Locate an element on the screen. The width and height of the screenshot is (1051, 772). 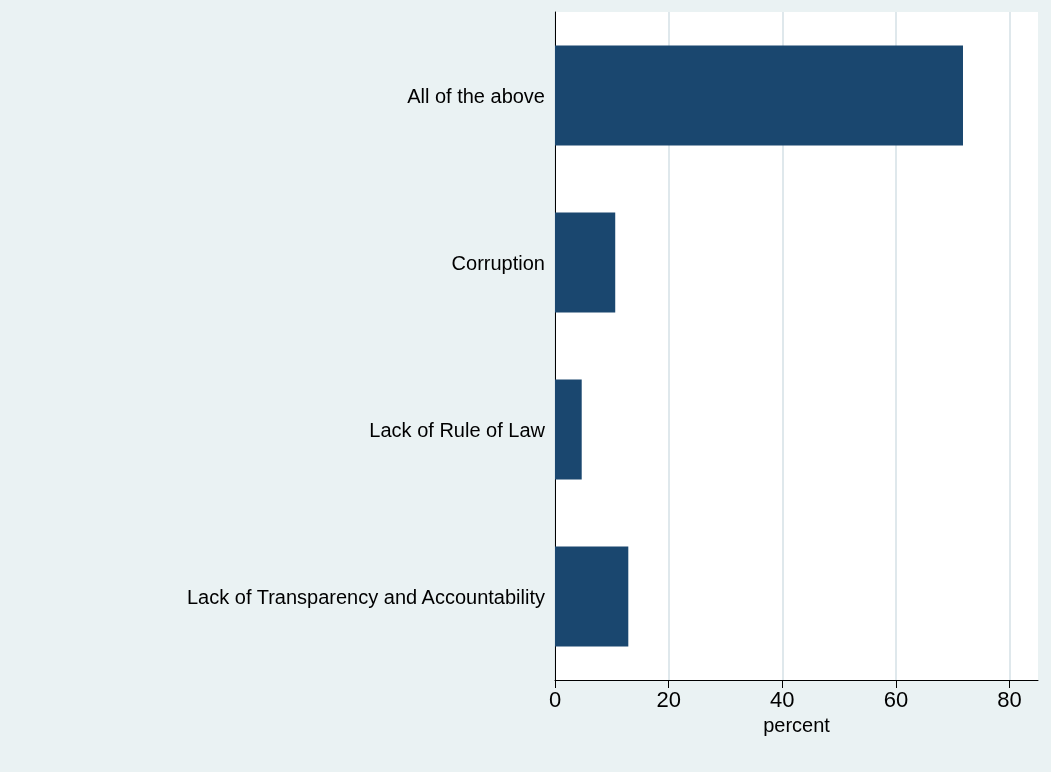
x-tick-label: 20 is located at coordinates (668, 699).